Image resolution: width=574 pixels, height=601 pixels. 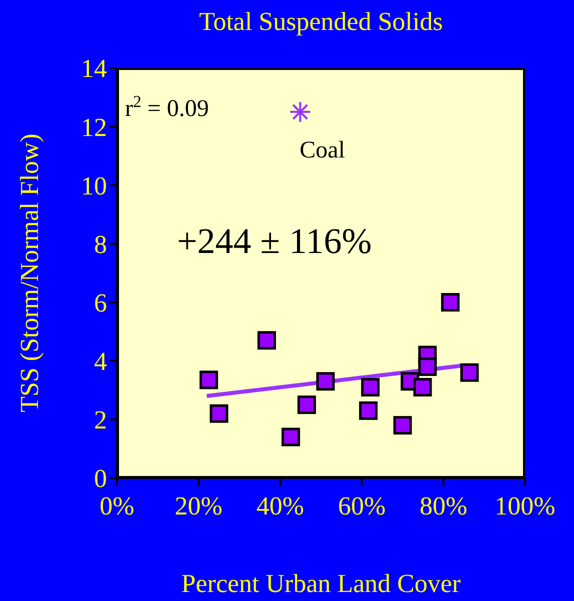 I want to click on x-tick-label: 20%, so click(x=198, y=505).